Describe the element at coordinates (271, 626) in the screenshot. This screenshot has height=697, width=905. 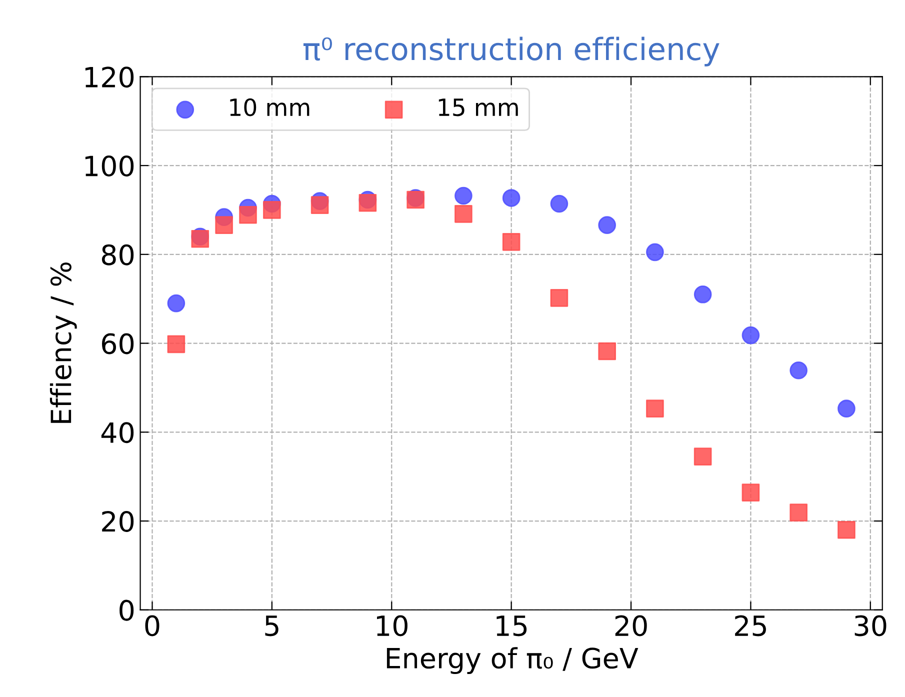
I see `x-tick-label: 5` at that location.